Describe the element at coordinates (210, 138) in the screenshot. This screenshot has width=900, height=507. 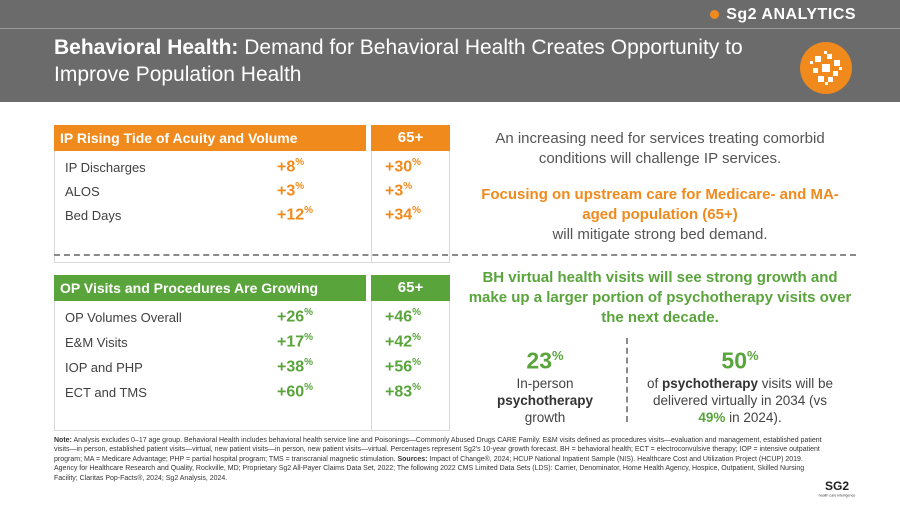
I see `ip-table-title: IP Rising Tide of Acuity and Volume` at that location.